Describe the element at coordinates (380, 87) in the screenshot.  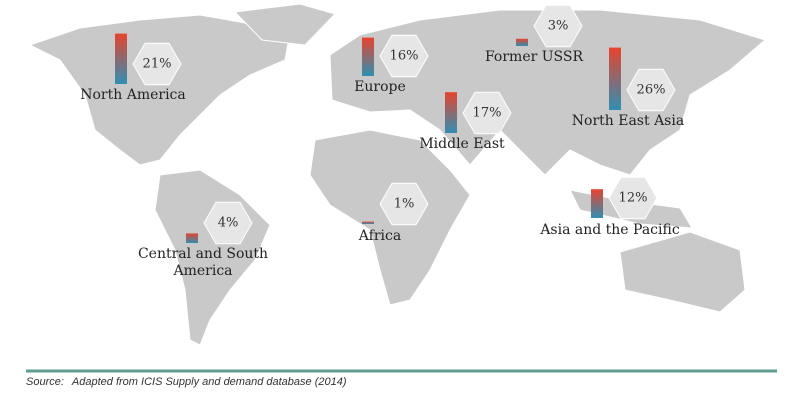
I see `region-label: Europe` at that location.